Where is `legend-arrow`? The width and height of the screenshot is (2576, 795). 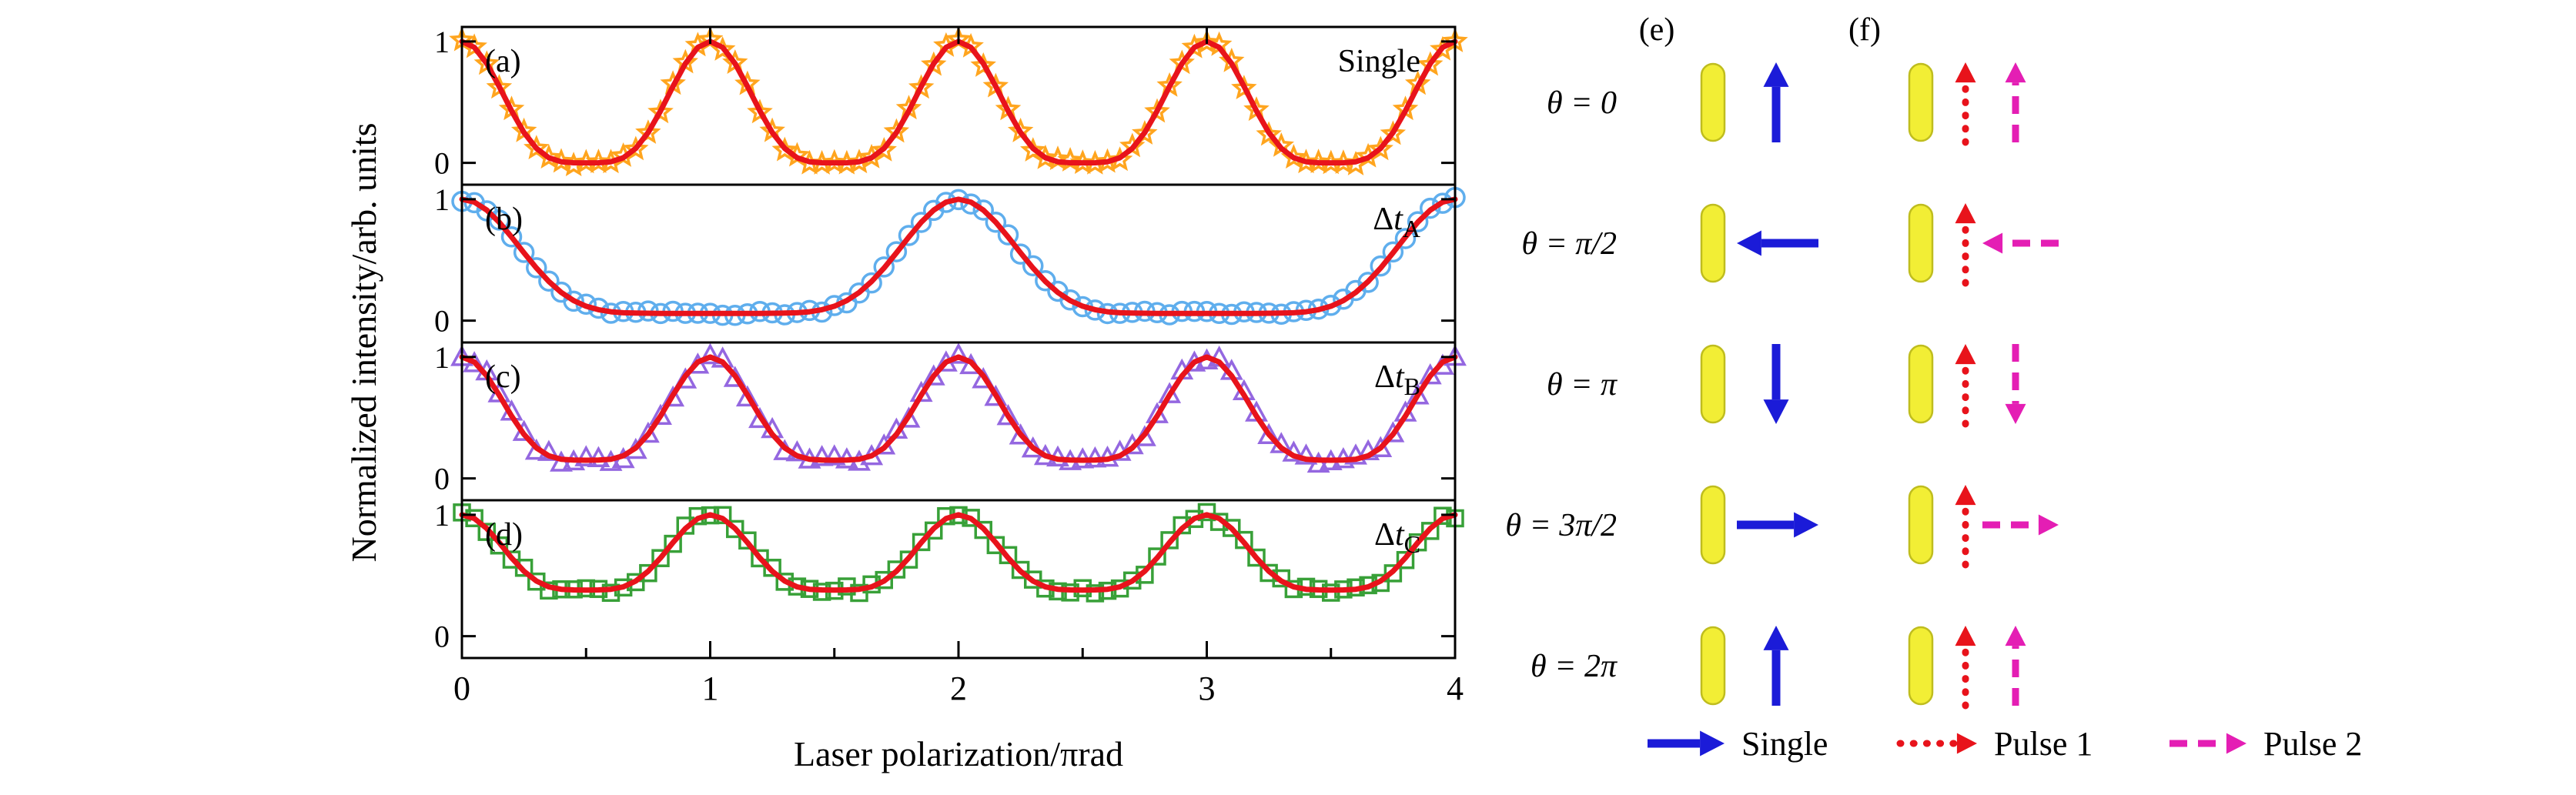
legend-arrow is located at coordinates (1937, 743).